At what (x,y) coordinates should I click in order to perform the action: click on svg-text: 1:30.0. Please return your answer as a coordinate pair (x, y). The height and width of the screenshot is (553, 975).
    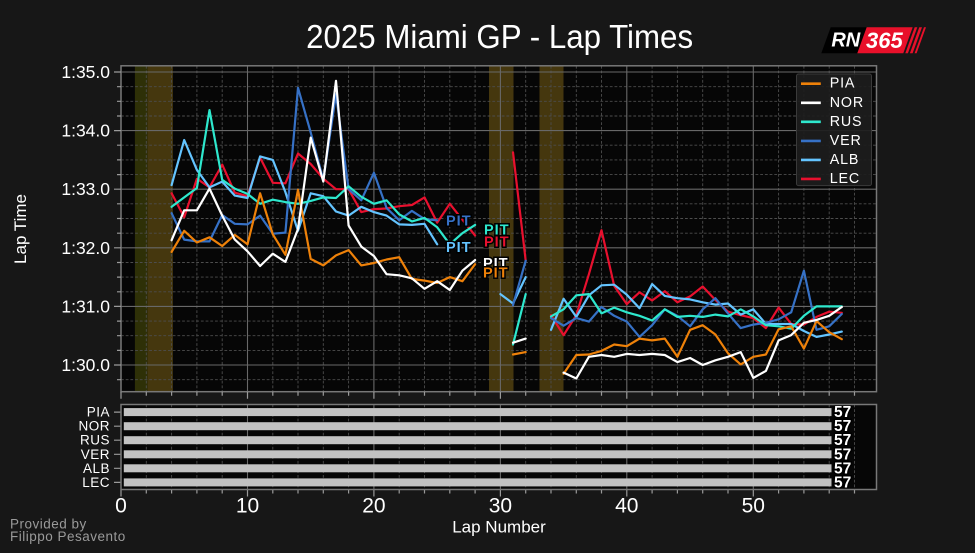
    Looking at the image, I should click on (85, 365).